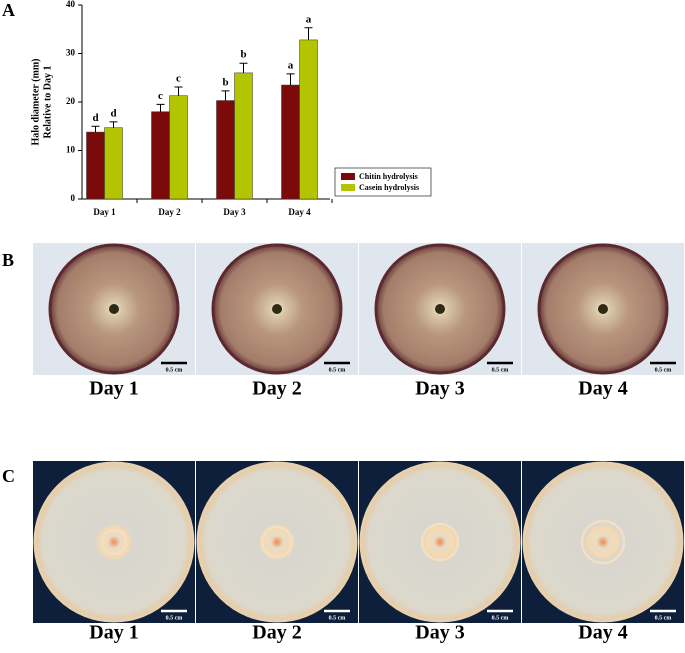 The width and height of the screenshot is (685, 653). Describe the element at coordinates (8, 10) in the screenshot. I see `panel-label: A` at that location.